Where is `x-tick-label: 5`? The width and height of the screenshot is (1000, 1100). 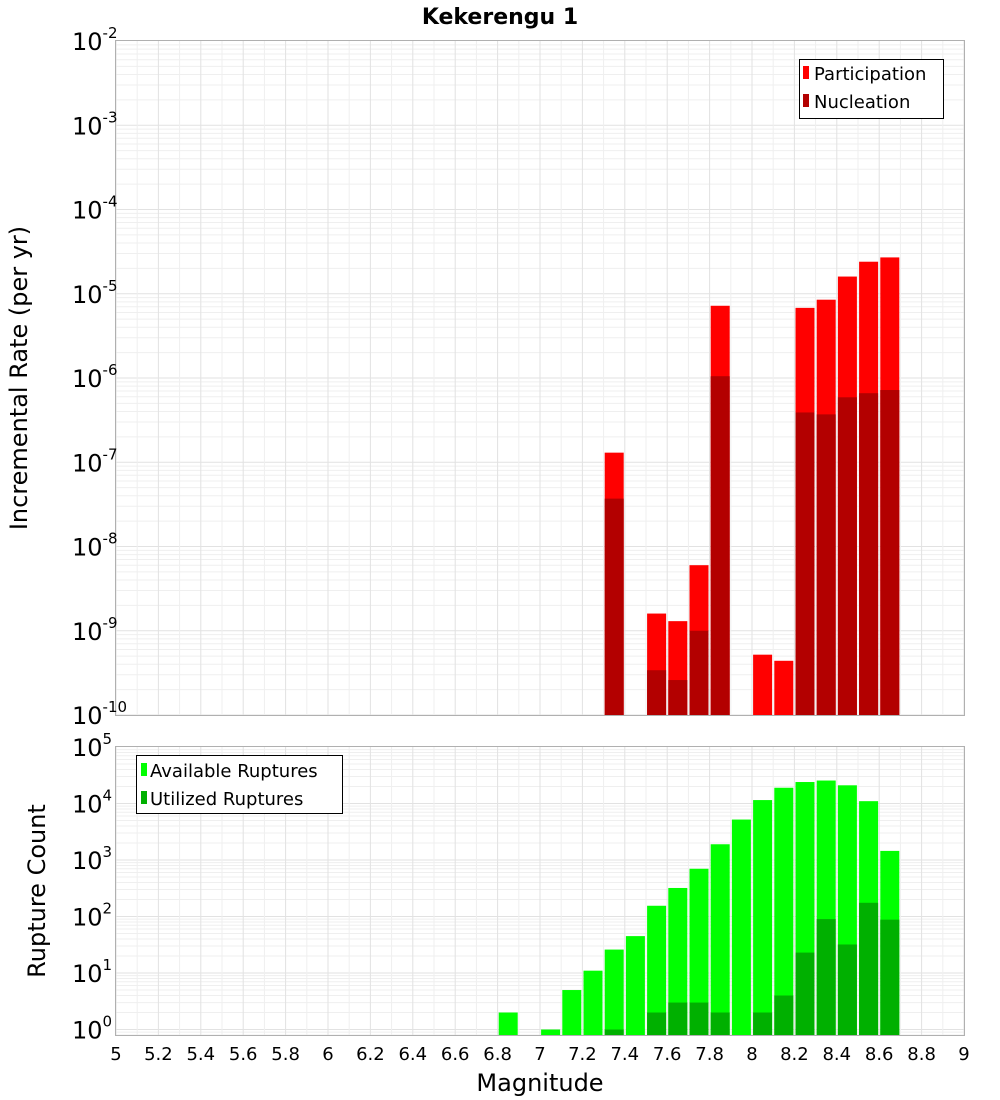
x-tick-label: 5 is located at coordinates (115, 1054).